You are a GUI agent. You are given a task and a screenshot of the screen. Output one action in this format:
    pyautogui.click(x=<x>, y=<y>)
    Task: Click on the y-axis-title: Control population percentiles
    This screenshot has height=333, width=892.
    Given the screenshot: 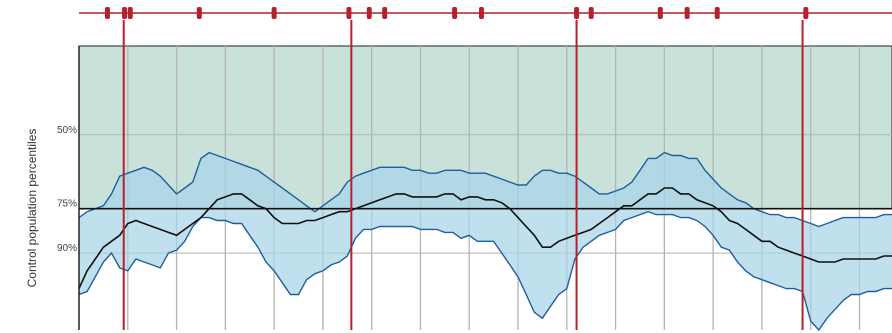 What is the action you would take?
    pyautogui.click(x=32, y=208)
    